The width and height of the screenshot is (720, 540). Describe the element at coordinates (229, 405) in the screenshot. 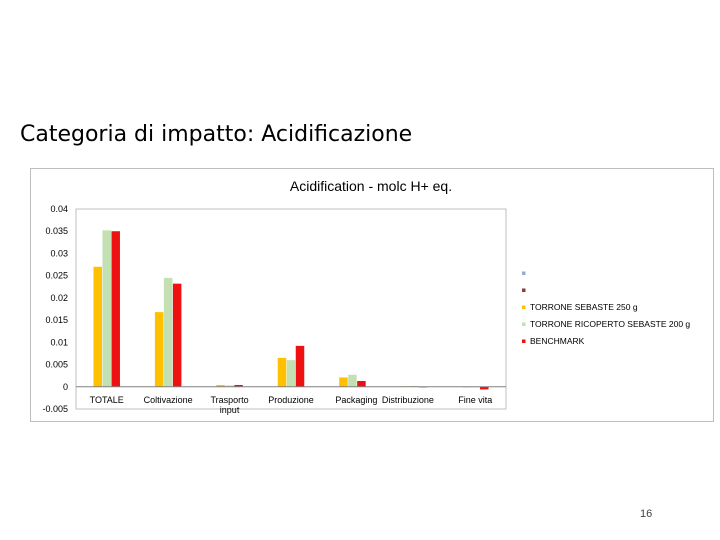

I see `x-tick-label: Trasporto input` at that location.